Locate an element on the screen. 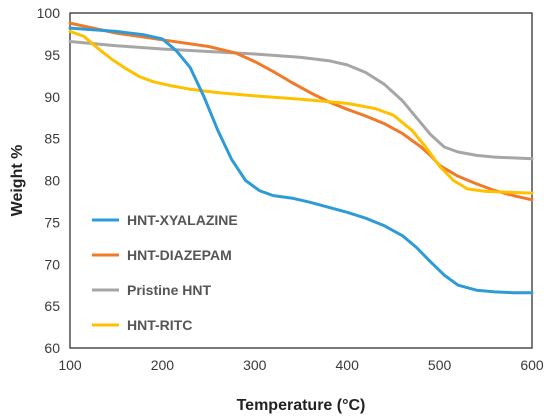 This screenshot has width=550, height=420. y-axis-title: Weight % is located at coordinates (17, 181).